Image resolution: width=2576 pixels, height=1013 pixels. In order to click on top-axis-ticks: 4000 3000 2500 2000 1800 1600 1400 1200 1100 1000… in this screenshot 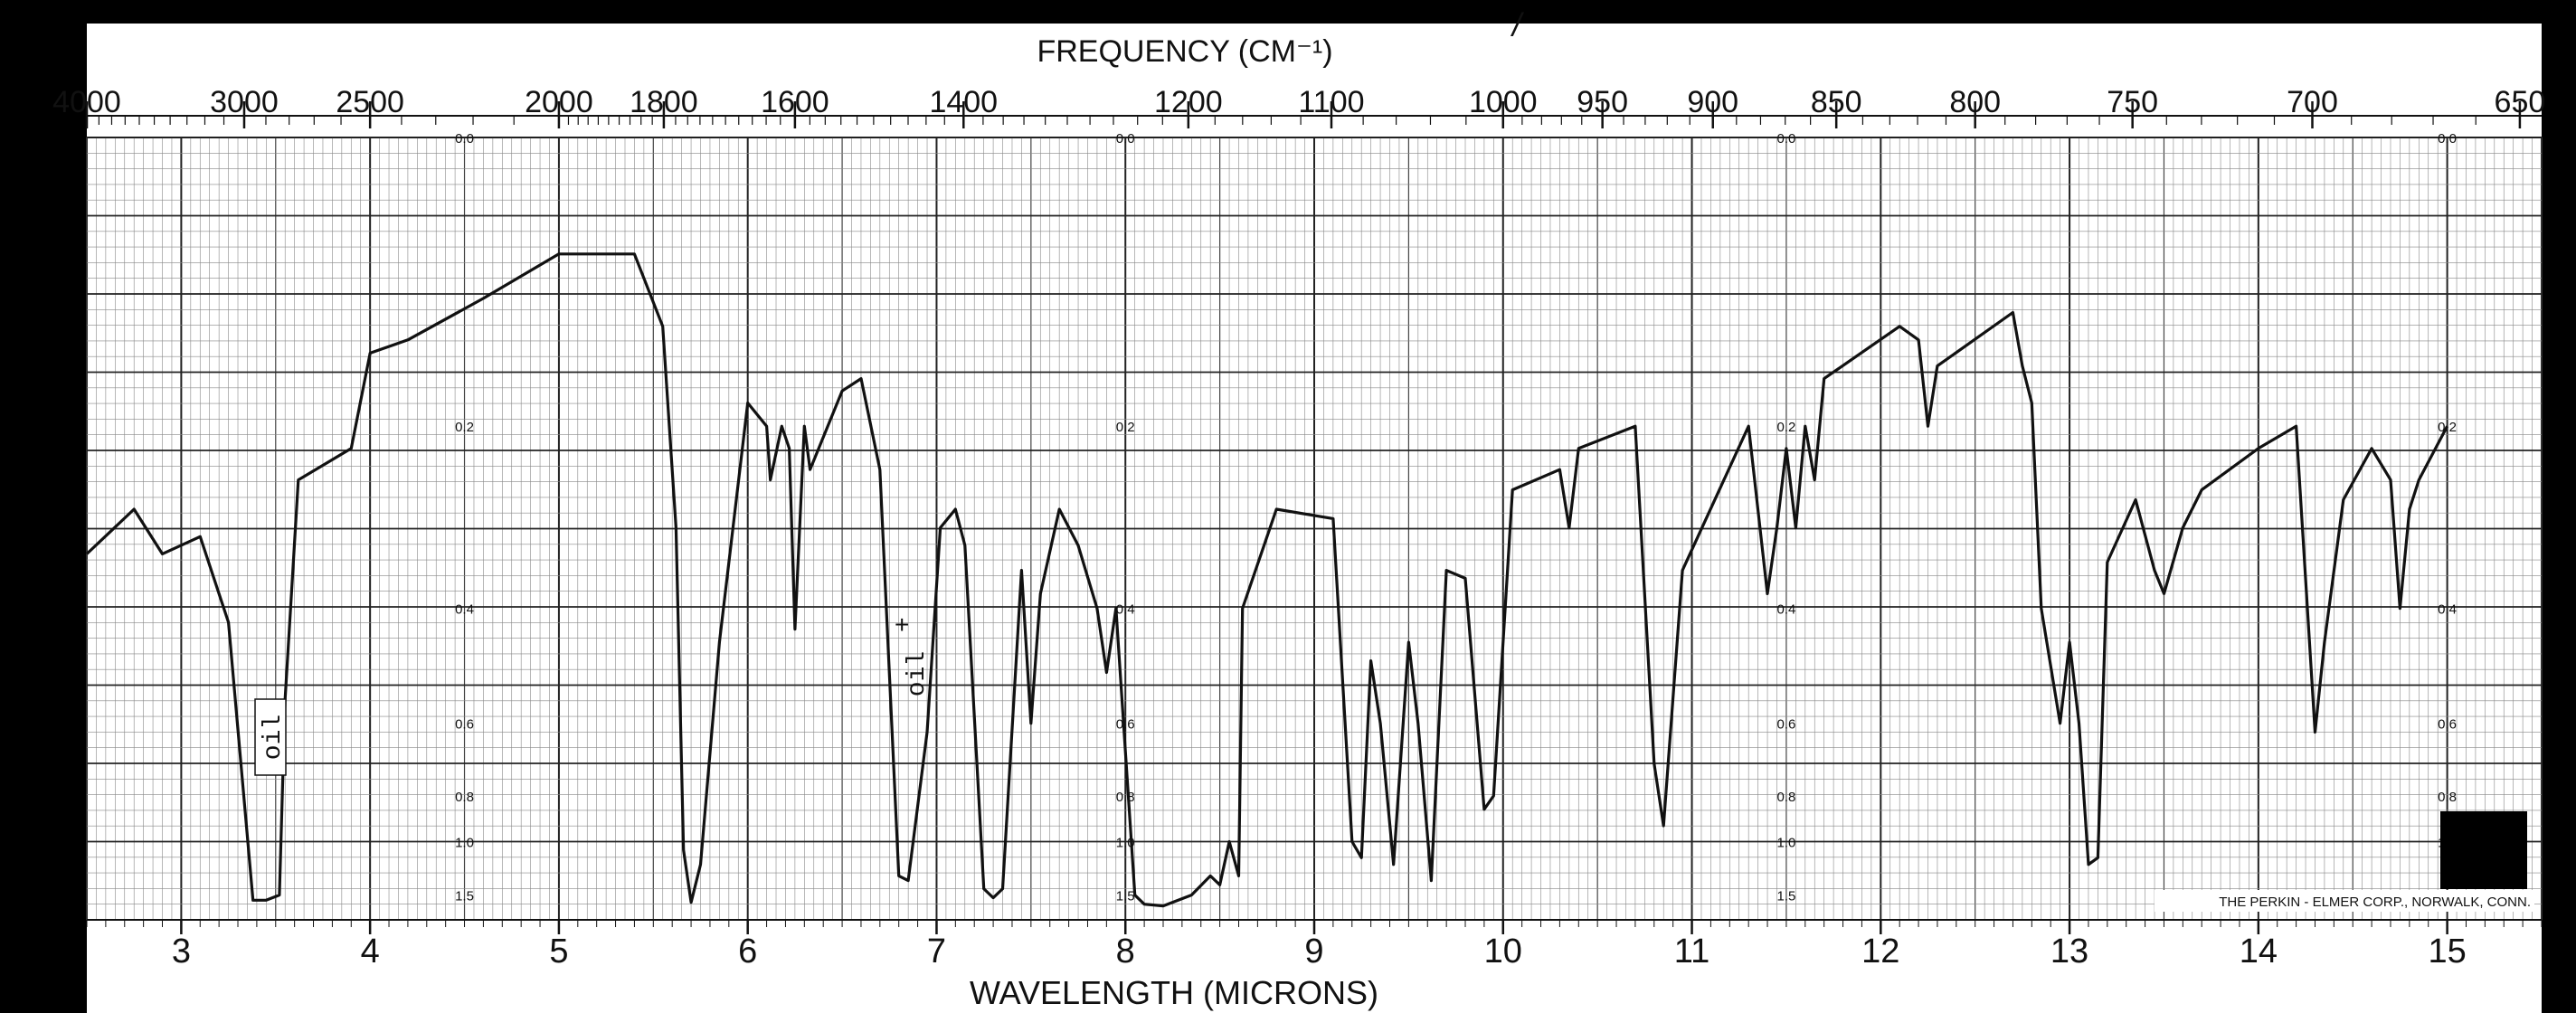, I will do `click(1298, 106)`.